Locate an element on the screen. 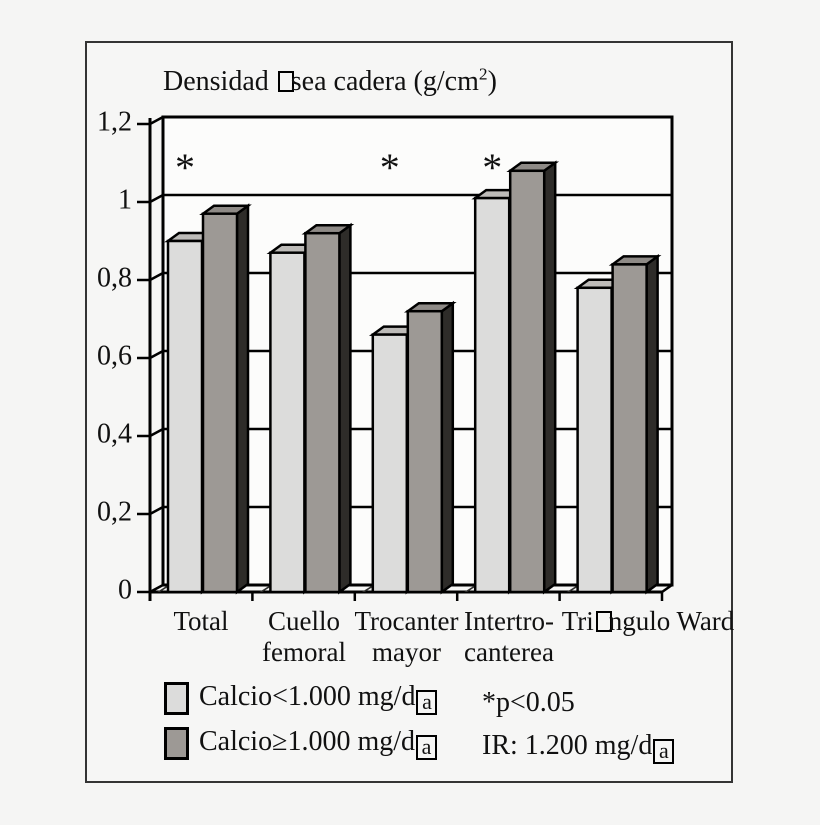  x-category-label: Total is located at coordinates (201, 621).